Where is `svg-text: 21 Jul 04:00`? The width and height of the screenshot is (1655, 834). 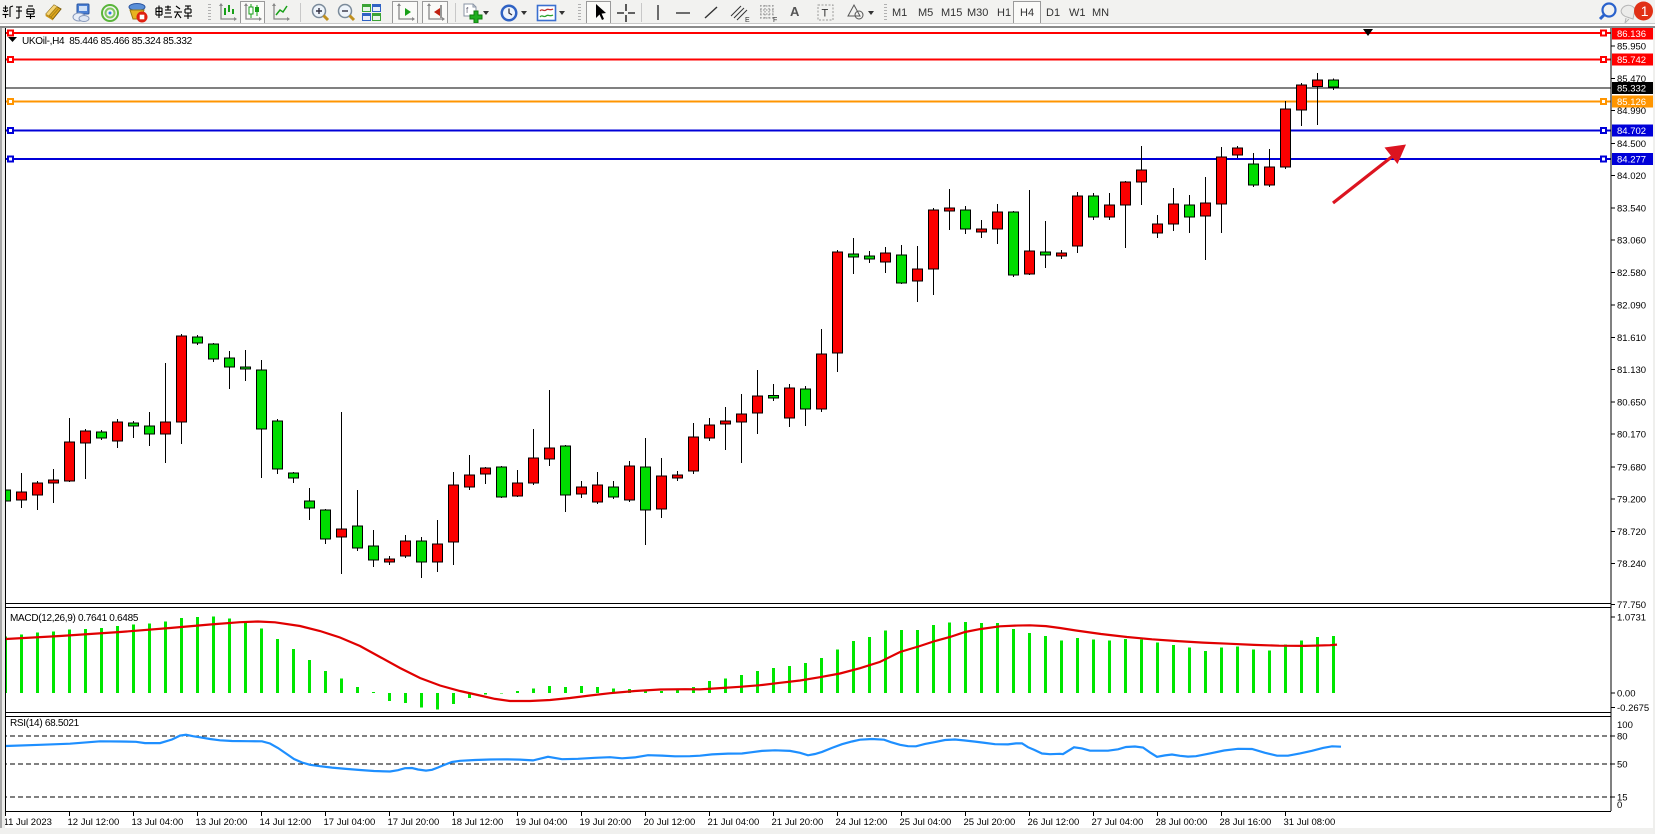
svg-text: 21 Jul 04:00 is located at coordinates (734, 822).